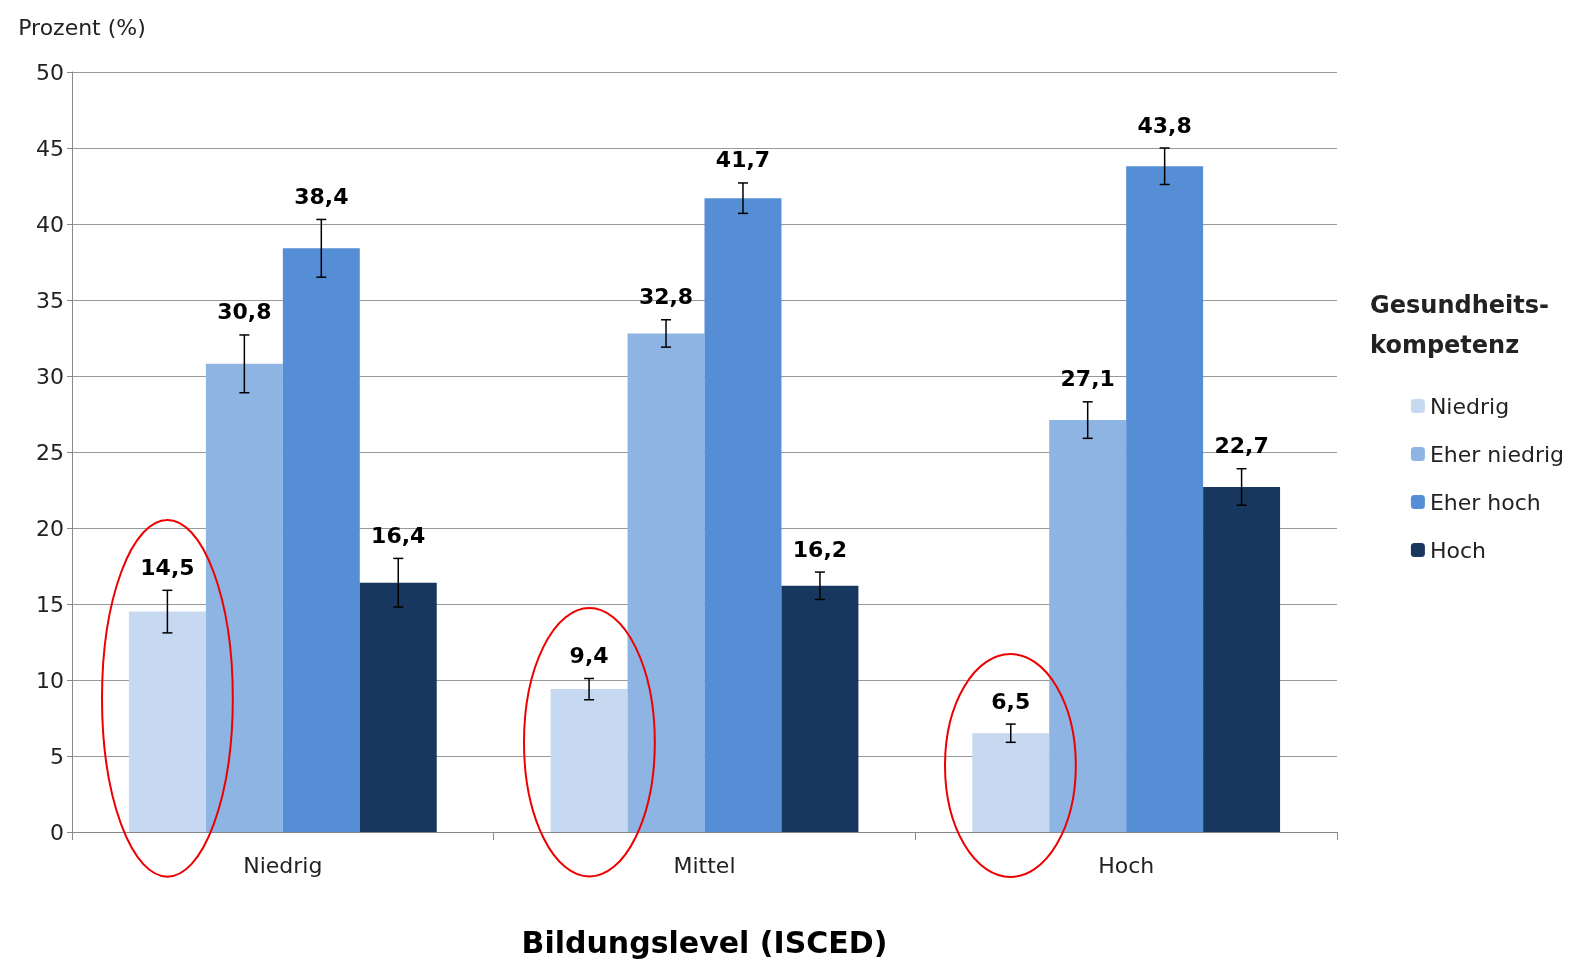  What do you see at coordinates (398, 535) in the screenshot?
I see `data-label: 16,4` at bounding box center [398, 535].